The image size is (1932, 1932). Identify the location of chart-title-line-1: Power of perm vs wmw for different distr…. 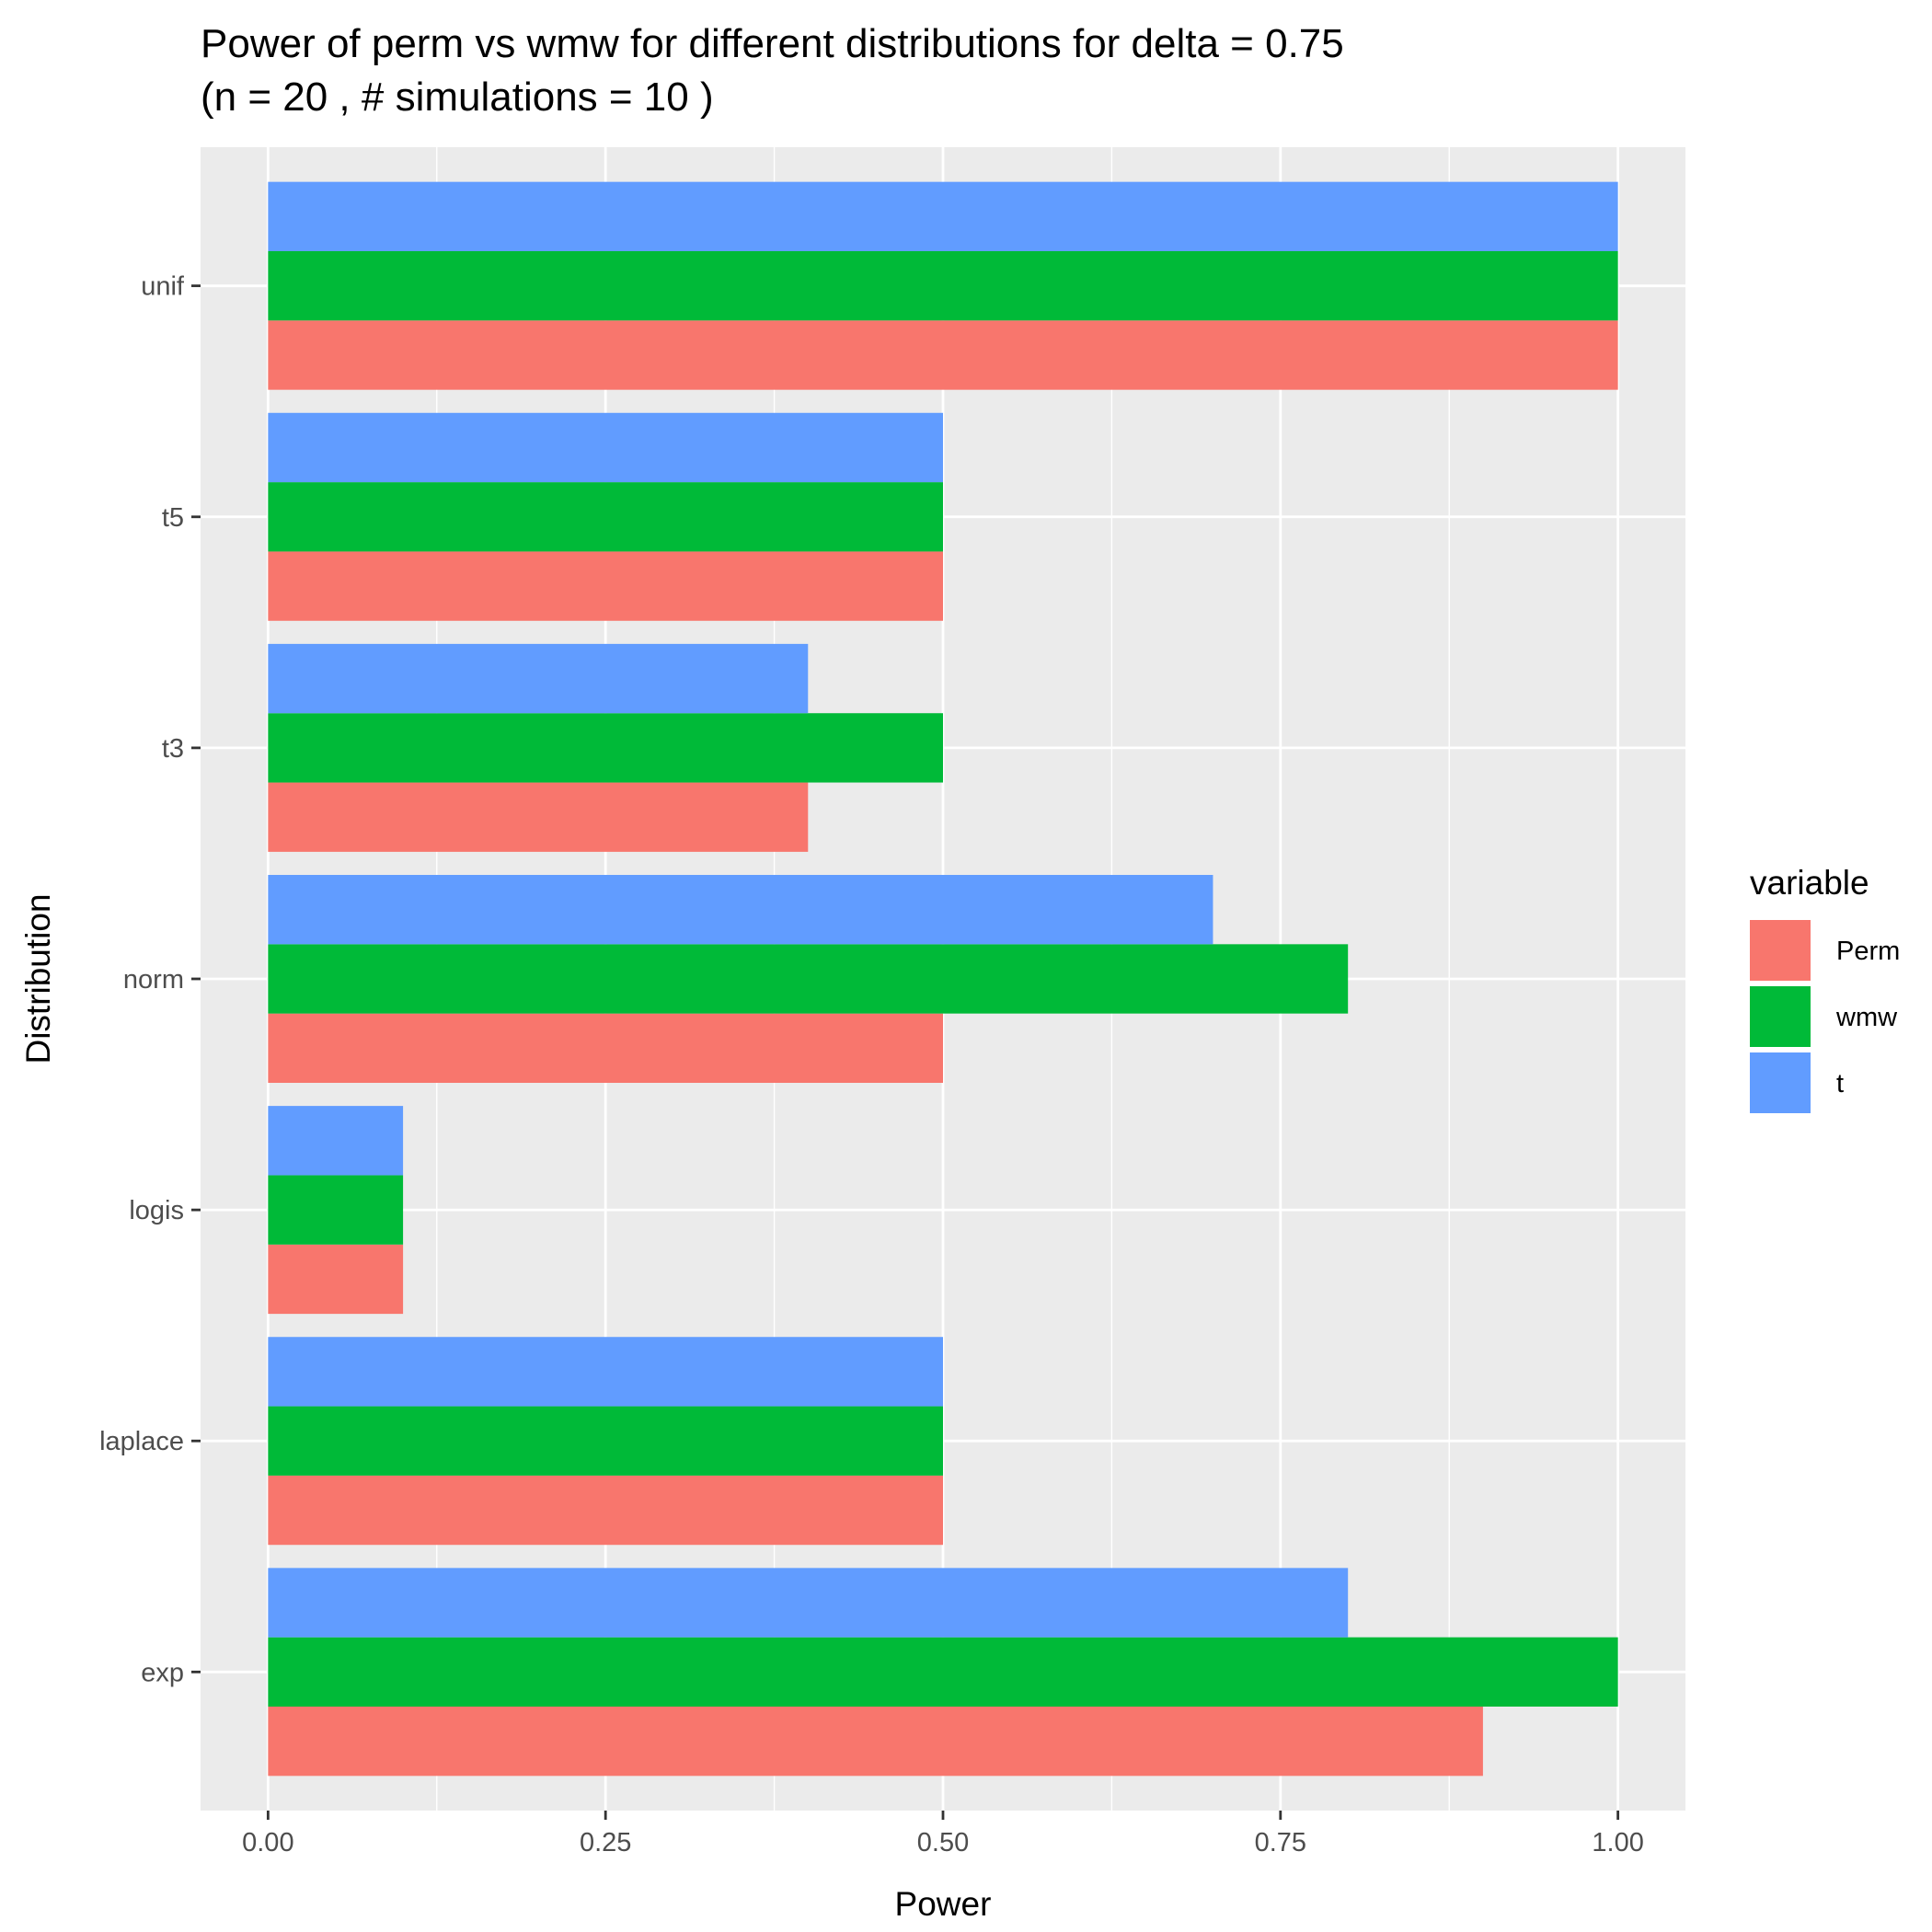
(772, 43).